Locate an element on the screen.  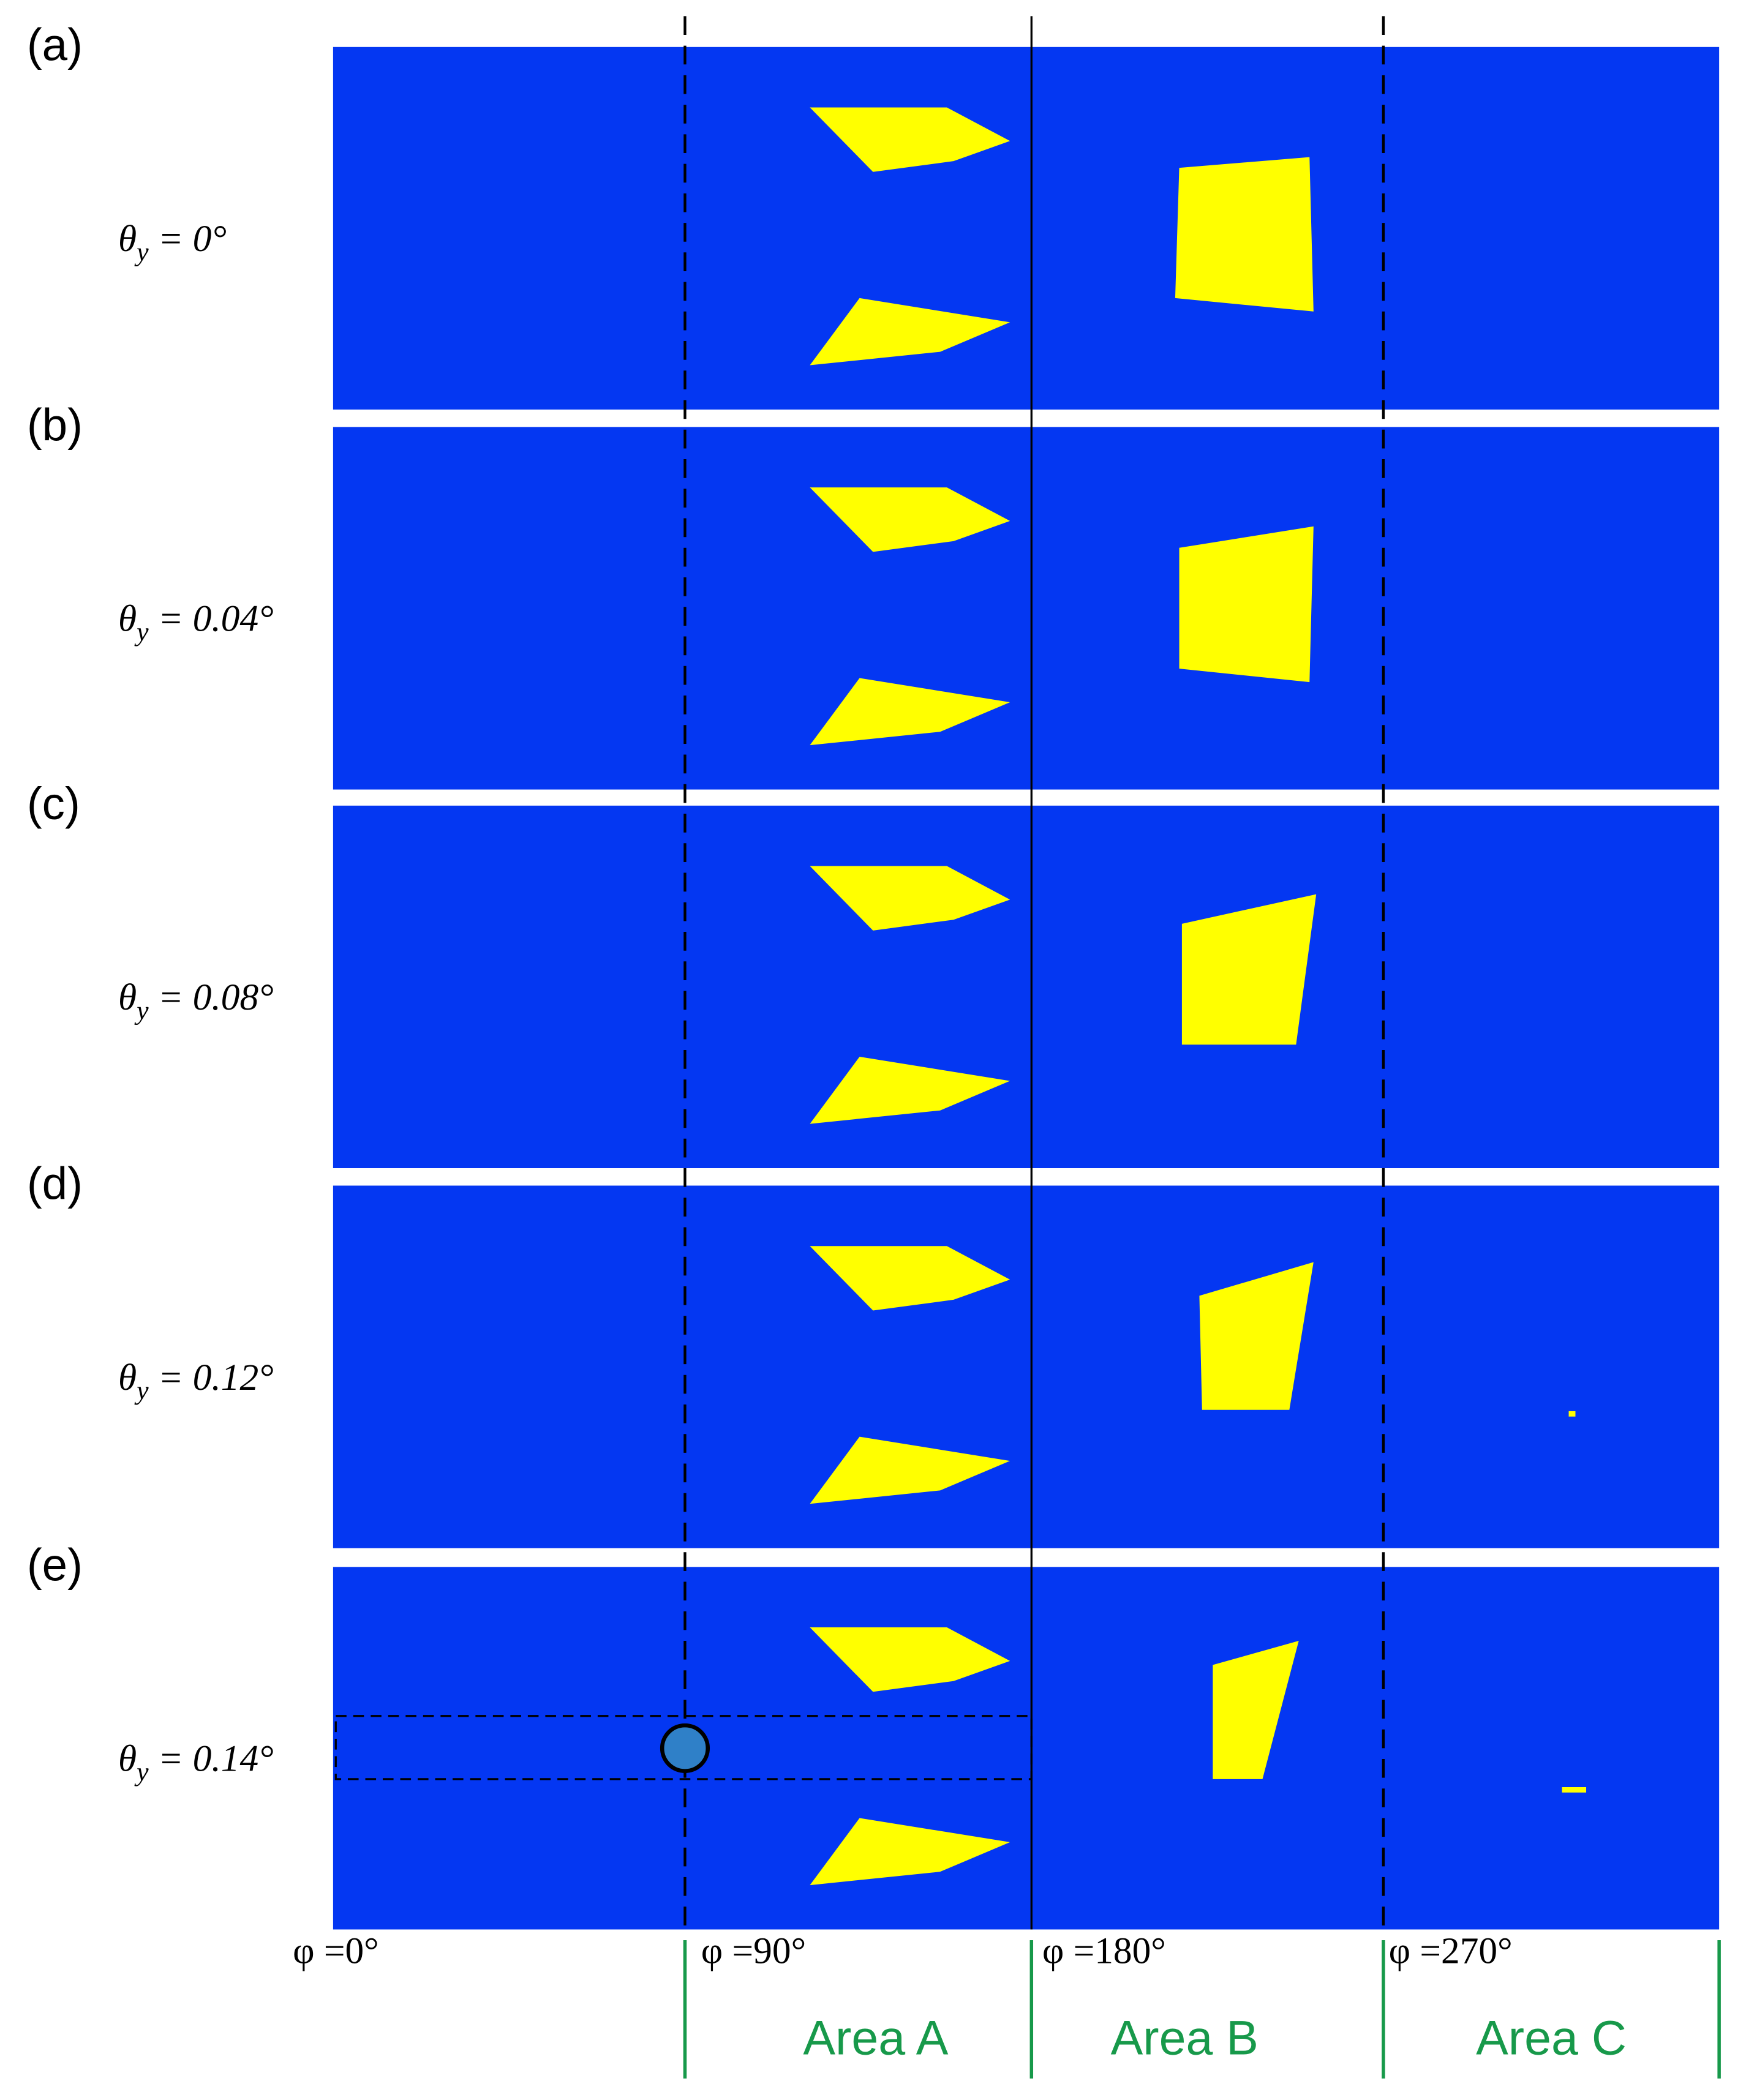
panel-label: (e) is located at coordinates (55, 1564).